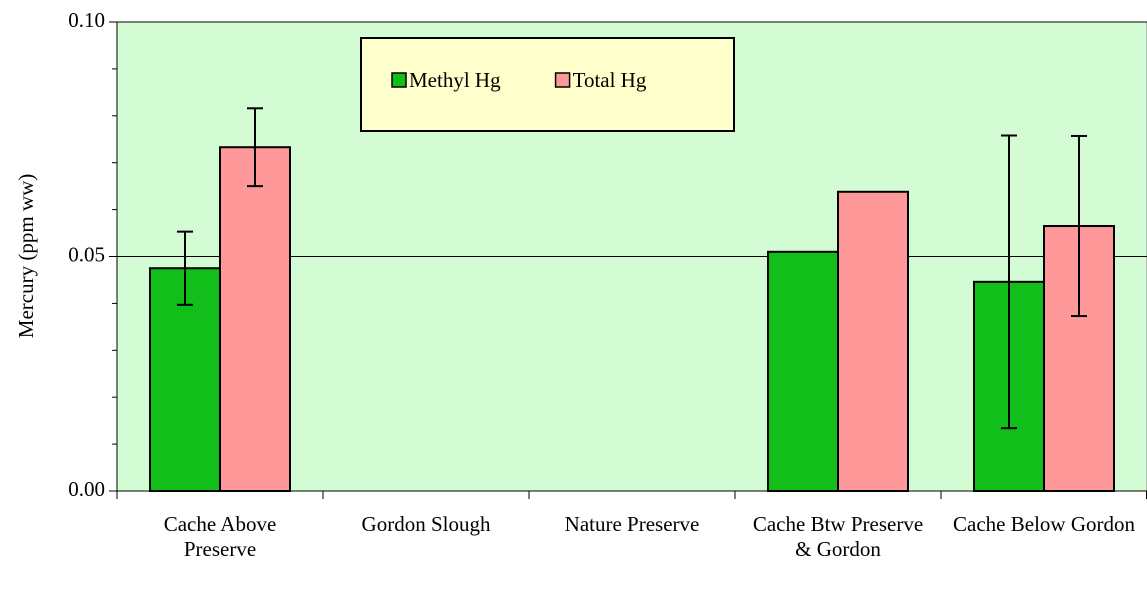  I want to click on y-tick-label: 0.10, so click(86, 20).